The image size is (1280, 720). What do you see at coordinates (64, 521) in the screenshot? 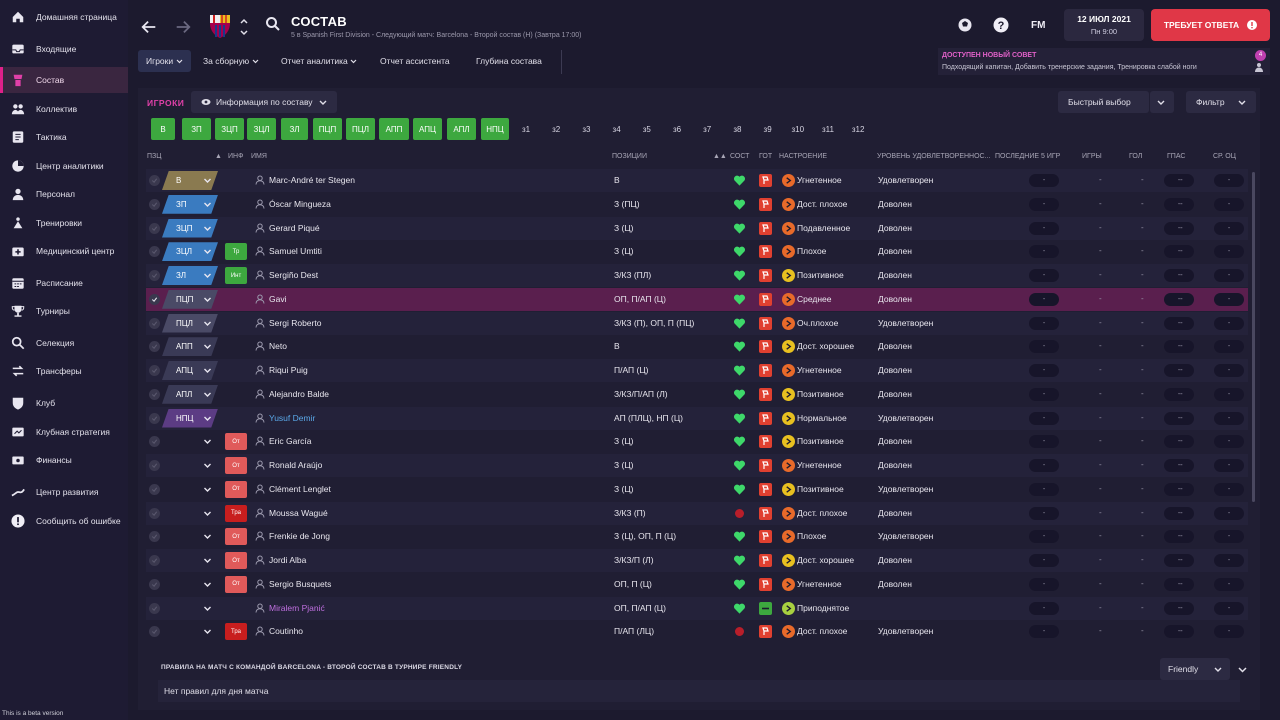
I see `sidebar-item: Сообщить об ошибке` at bounding box center [64, 521].